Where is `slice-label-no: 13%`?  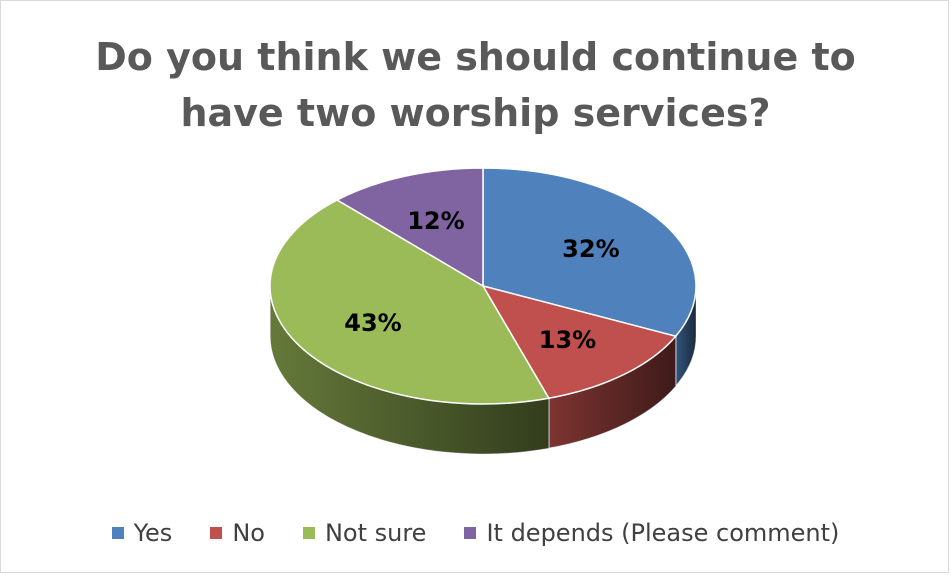 slice-label-no: 13% is located at coordinates (567, 340).